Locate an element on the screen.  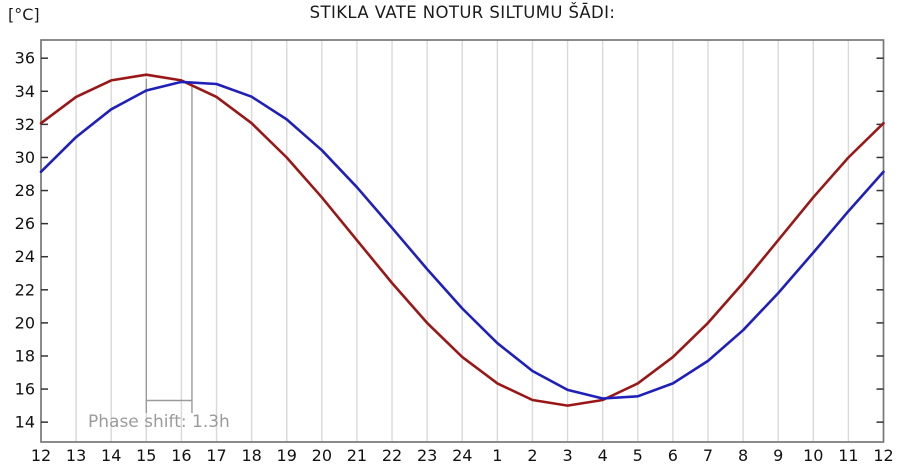
y-tick-label: 34 is located at coordinates (25, 91).